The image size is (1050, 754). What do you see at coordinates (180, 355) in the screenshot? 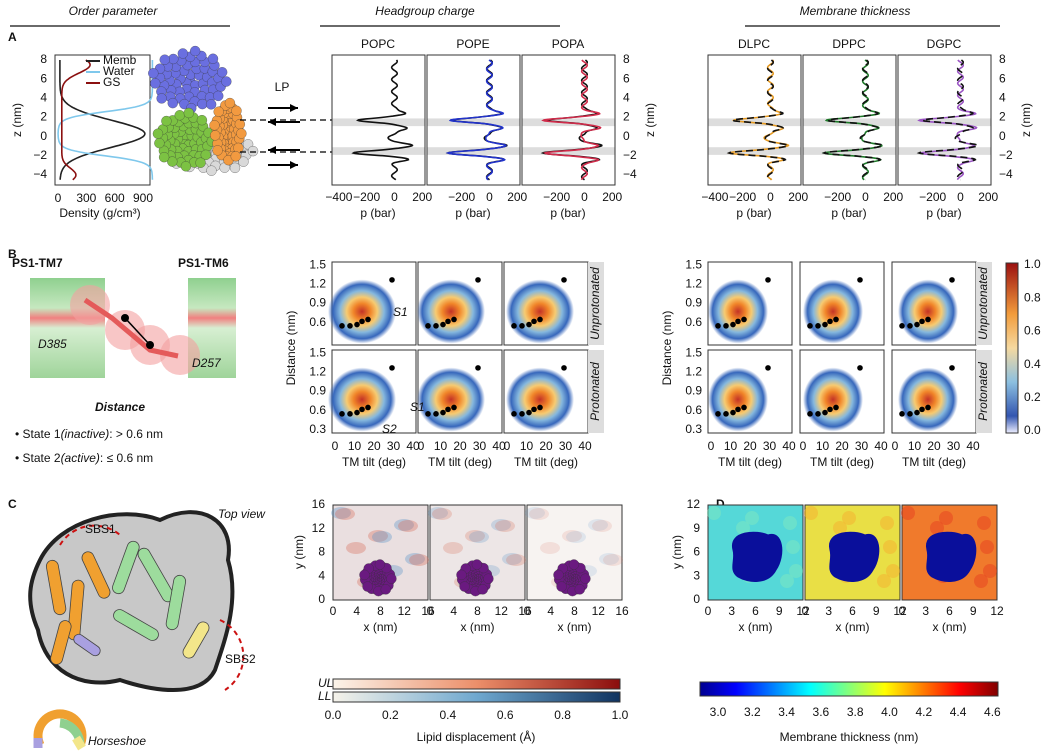
I see `side-chain` at bounding box center [180, 355].